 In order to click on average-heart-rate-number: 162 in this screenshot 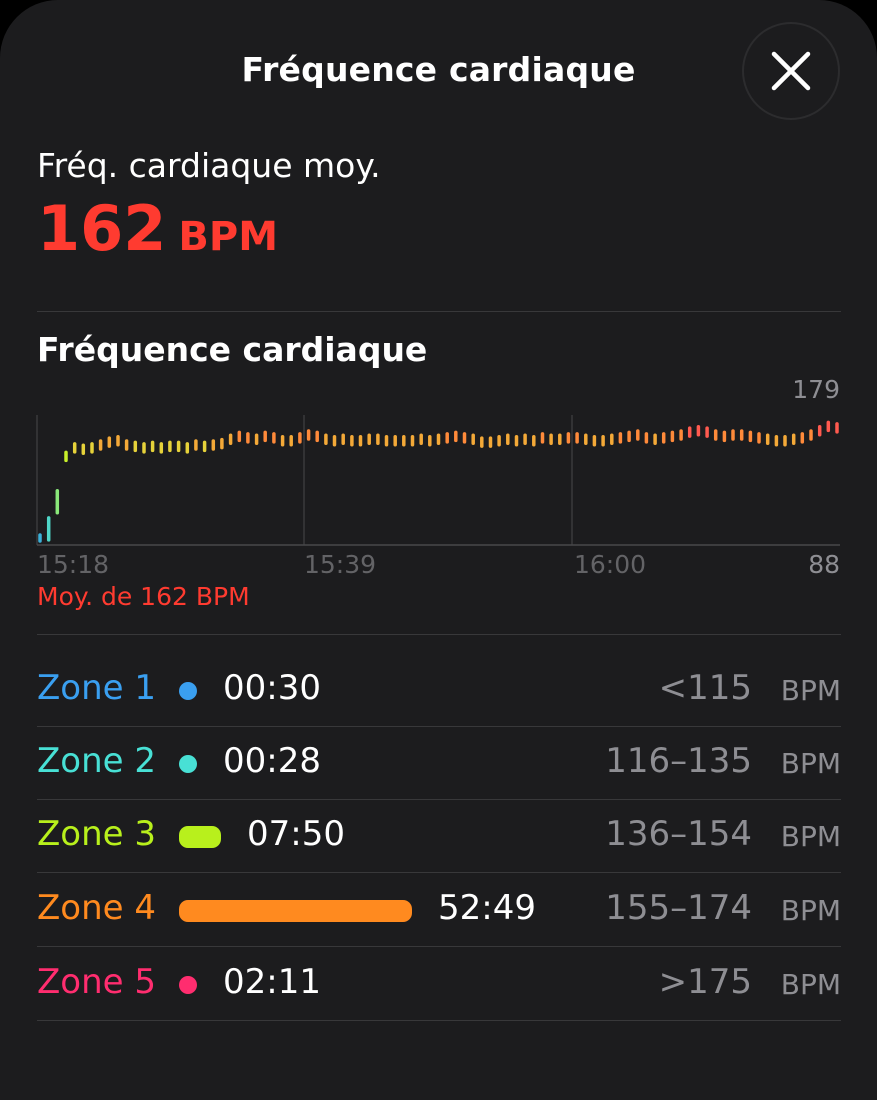, I will do `click(102, 228)`.